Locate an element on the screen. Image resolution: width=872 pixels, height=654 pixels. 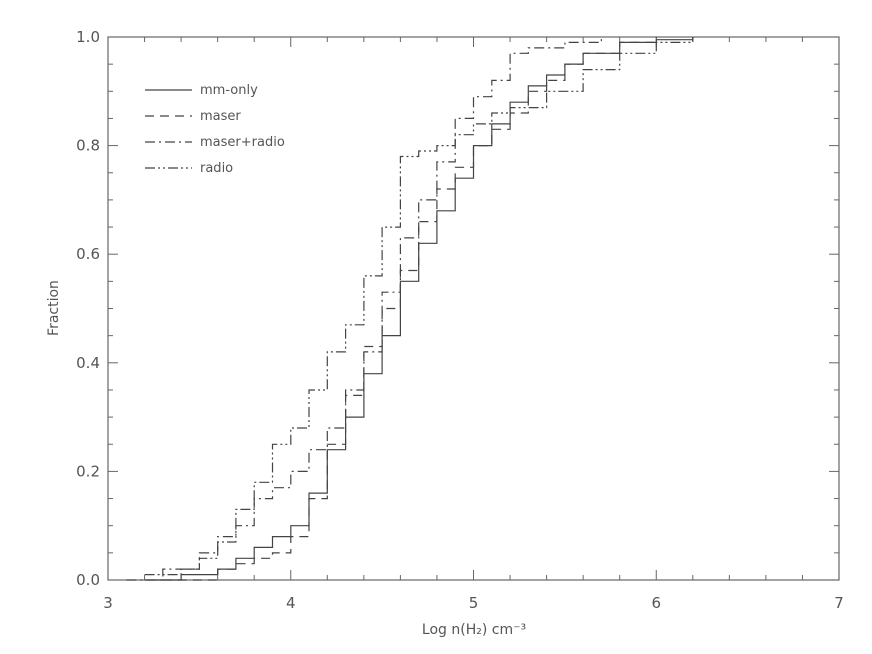
y-tick-label: 0.0 is located at coordinates (88, 580).